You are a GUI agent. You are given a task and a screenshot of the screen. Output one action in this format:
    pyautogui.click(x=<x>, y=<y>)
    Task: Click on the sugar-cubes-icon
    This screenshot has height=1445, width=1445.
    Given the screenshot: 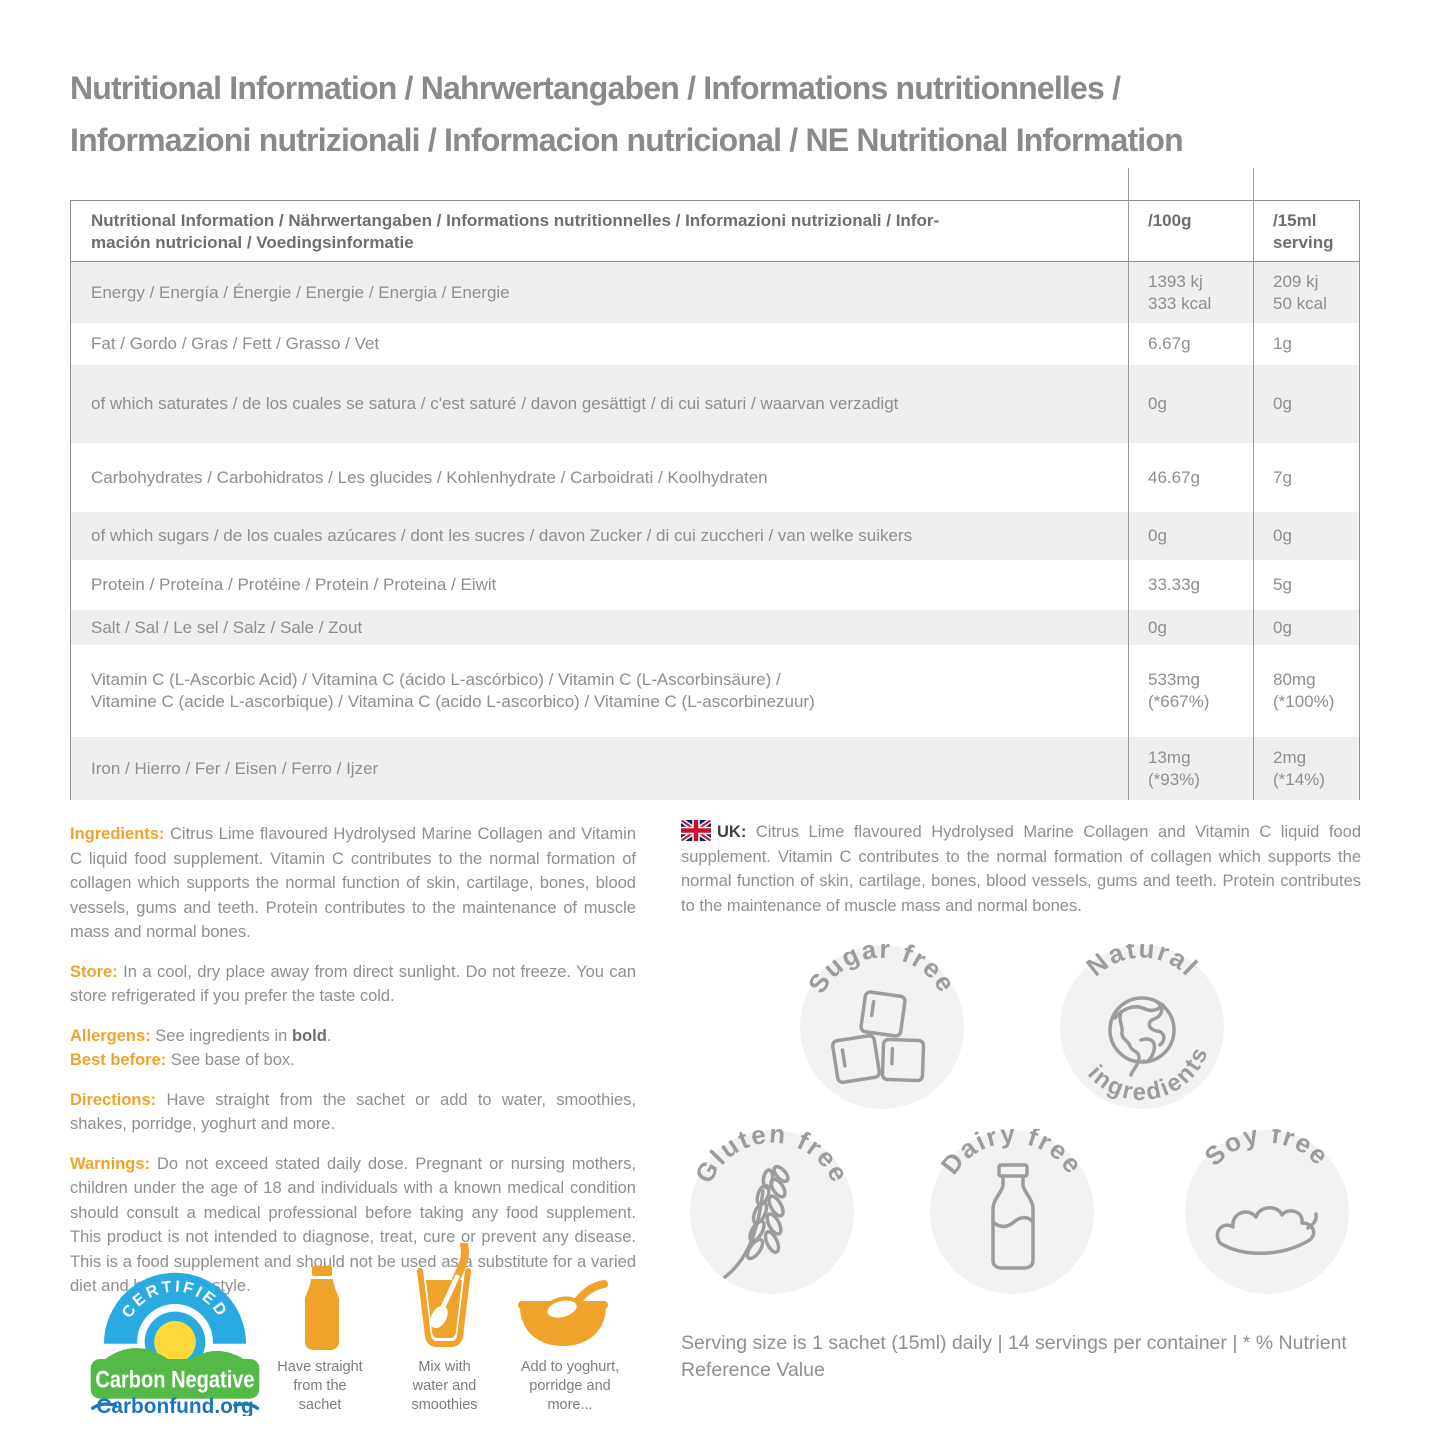 What is the action you would take?
    pyautogui.click(x=878, y=1037)
    